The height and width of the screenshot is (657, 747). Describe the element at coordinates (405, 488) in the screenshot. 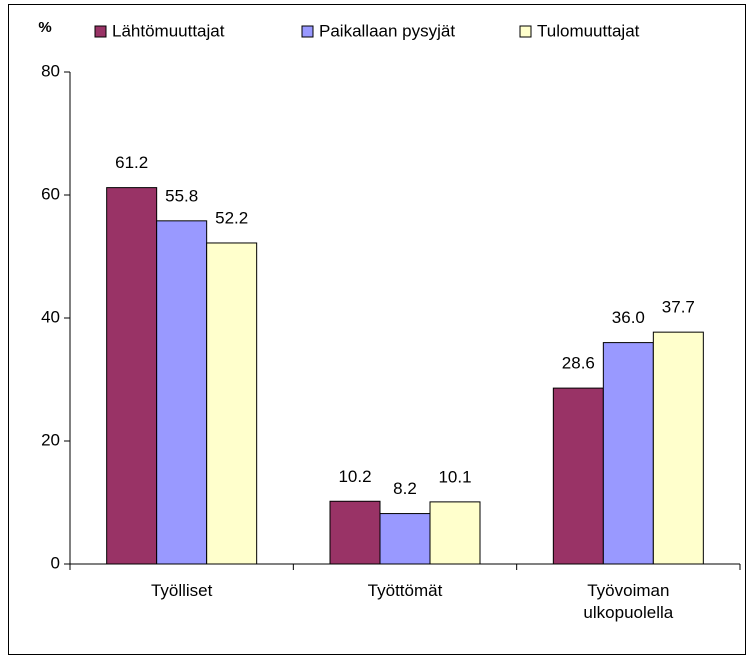

I see `value-label: 8.2` at that location.